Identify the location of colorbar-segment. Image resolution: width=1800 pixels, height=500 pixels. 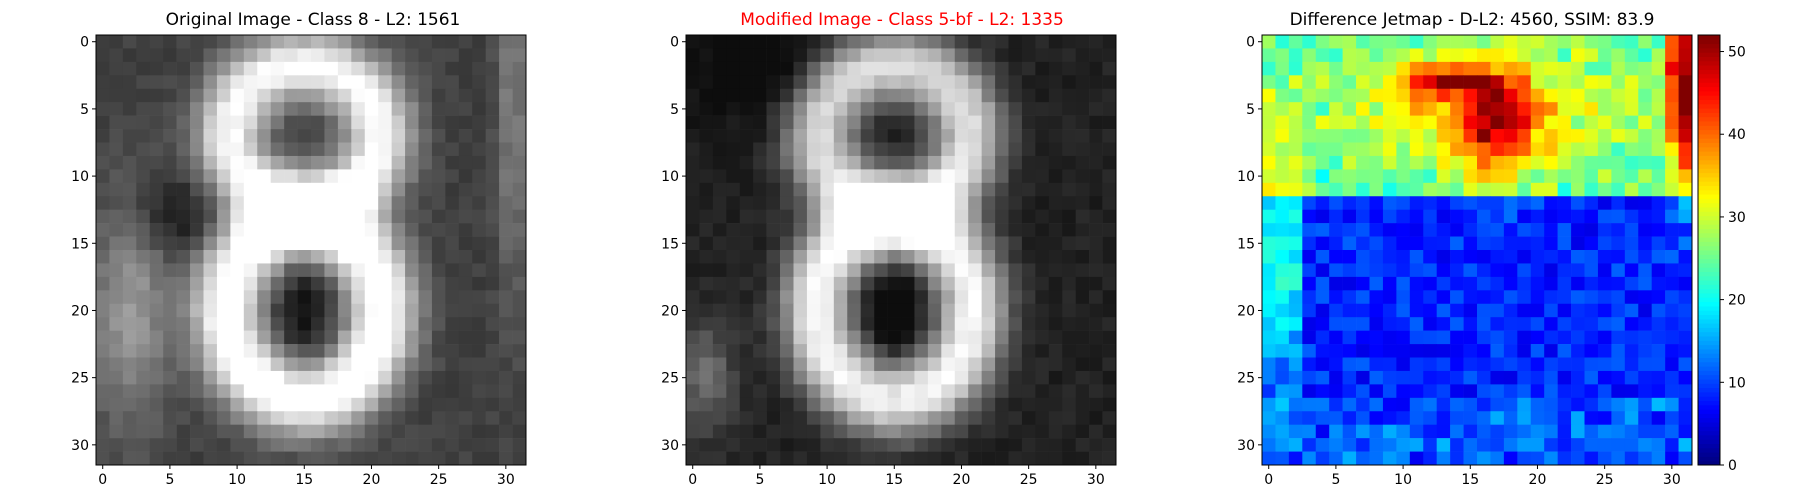
(1709, 317).